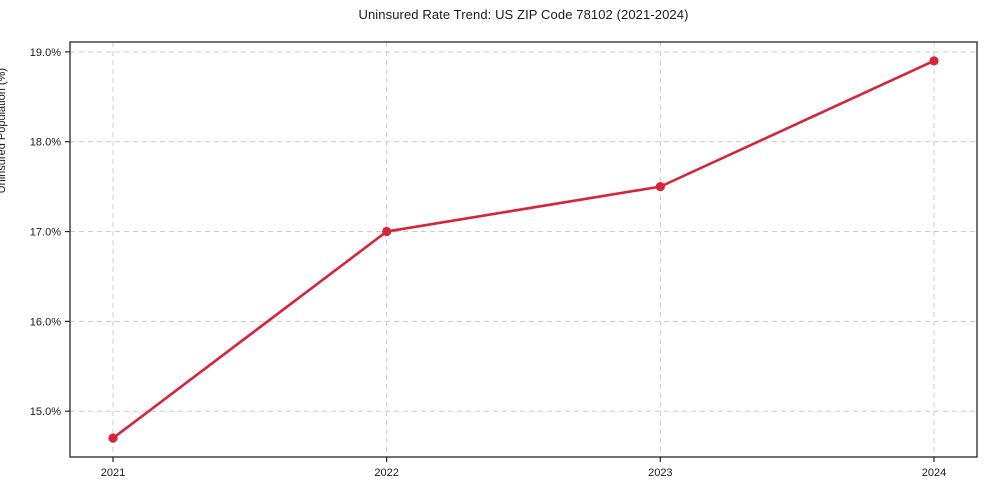  Describe the element at coordinates (660, 473) in the screenshot. I see `x-tick-label: 2023` at that location.